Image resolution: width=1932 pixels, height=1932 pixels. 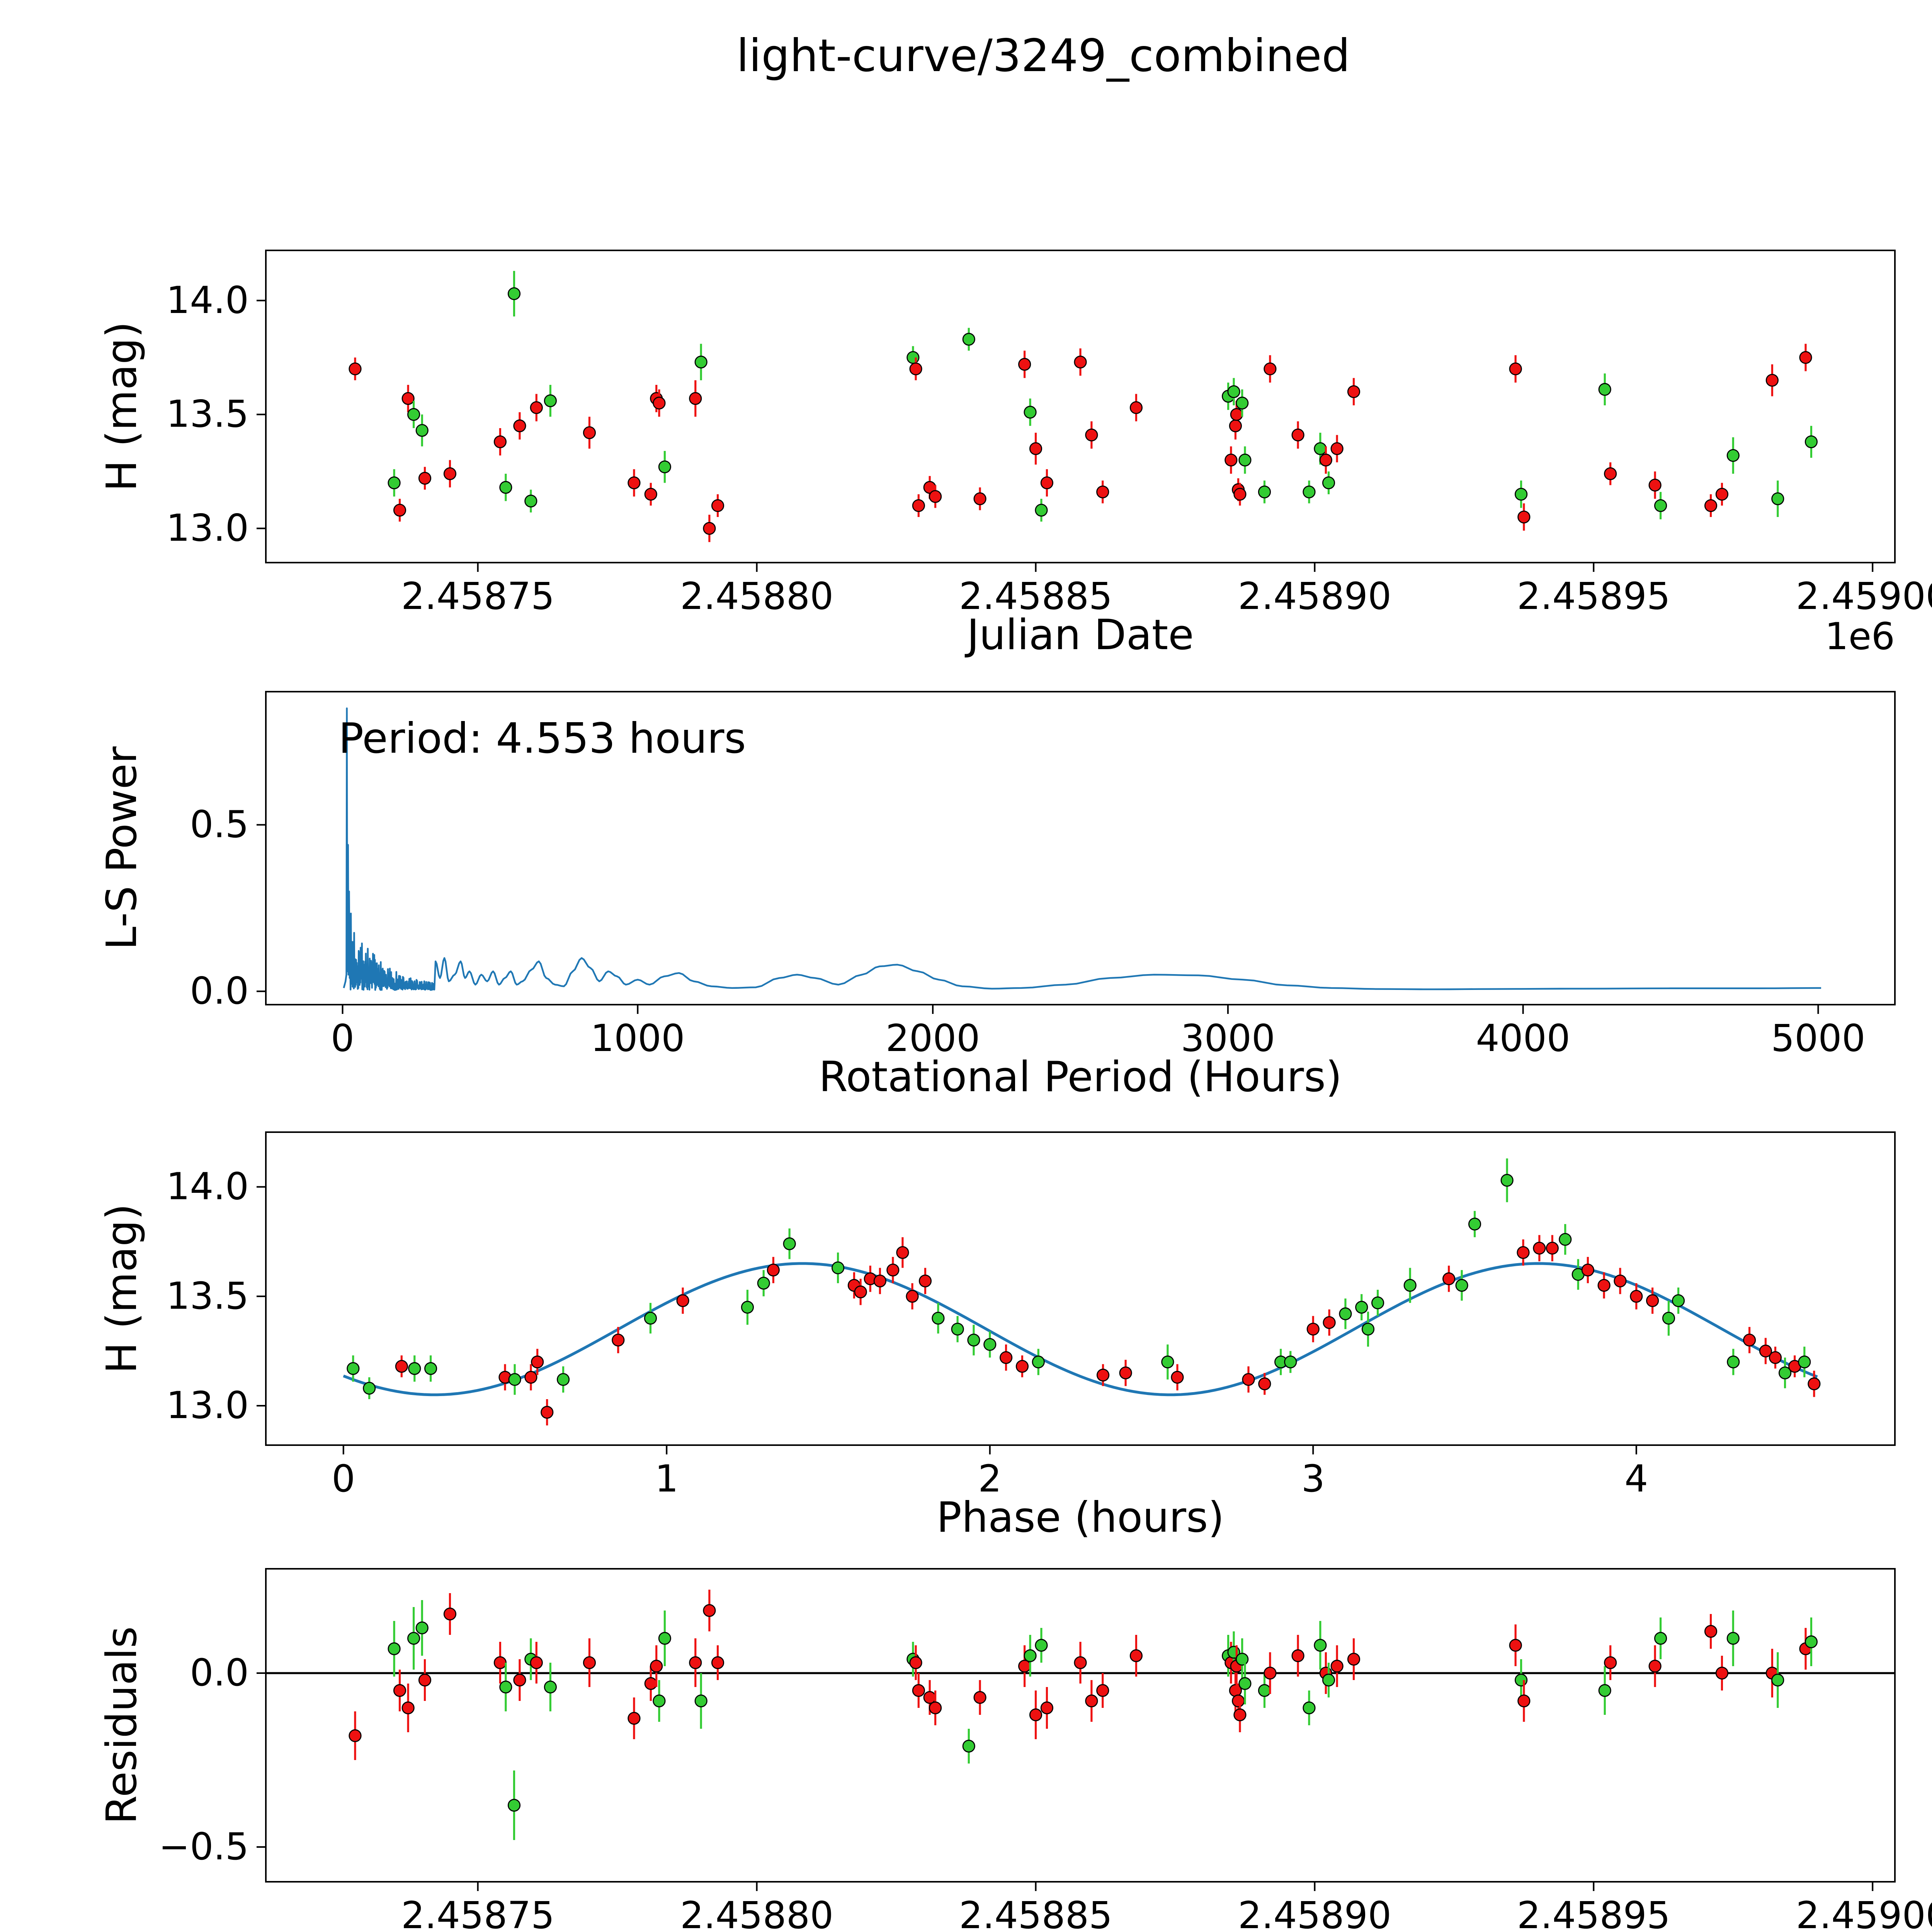 What do you see at coordinates (1028, 932) in the screenshot?
I see `tick-marks: 0 1000 2000 3000 4000 5000 0.0 0.5` at bounding box center [1028, 932].